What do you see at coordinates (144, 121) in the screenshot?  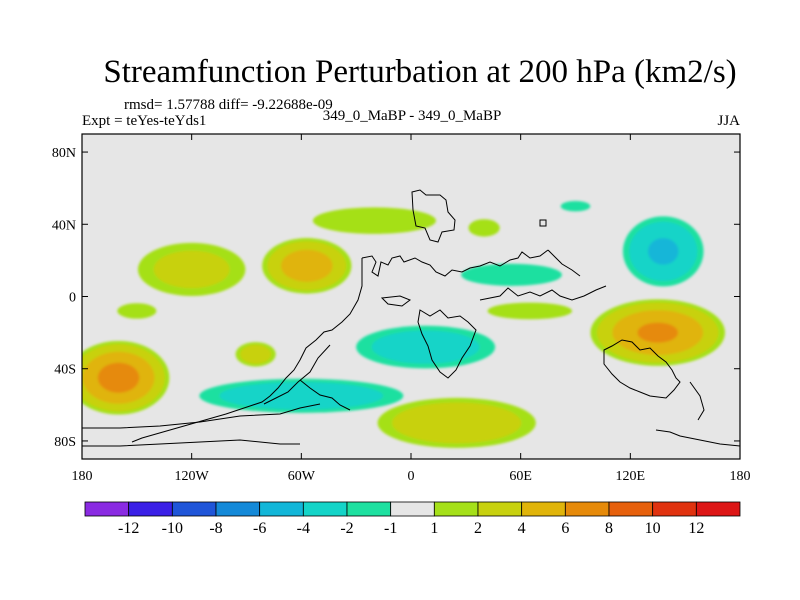 I see `experiment-label: Expt = teYes-teYds1` at bounding box center [144, 121].